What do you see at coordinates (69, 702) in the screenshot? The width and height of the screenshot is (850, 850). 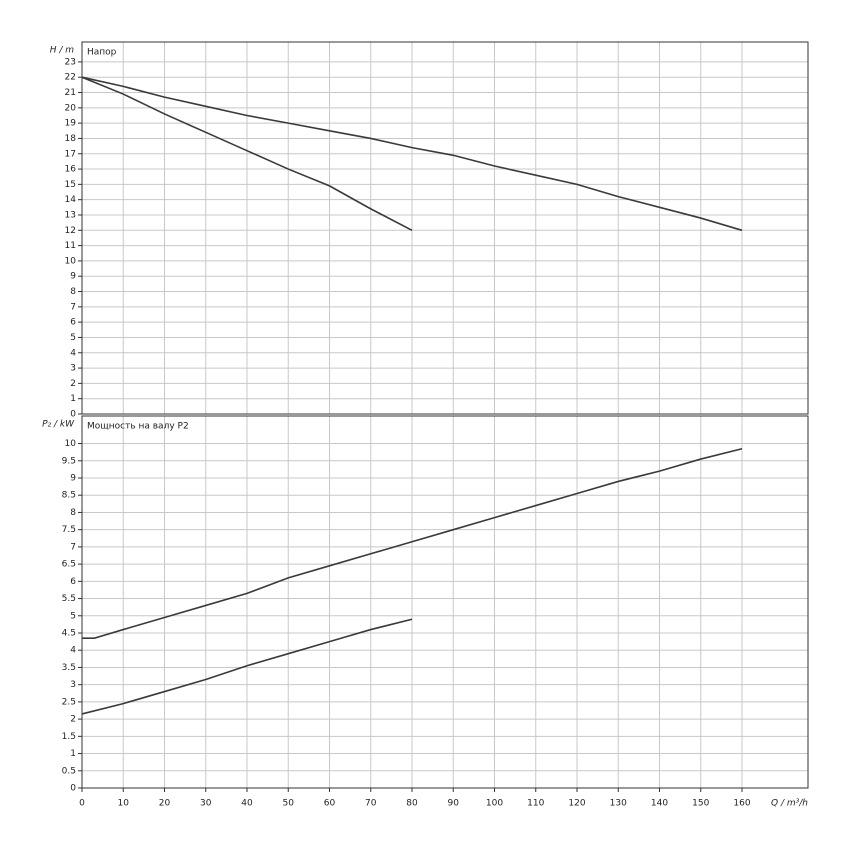 I see `y-tick-label: 2.5` at bounding box center [69, 702].